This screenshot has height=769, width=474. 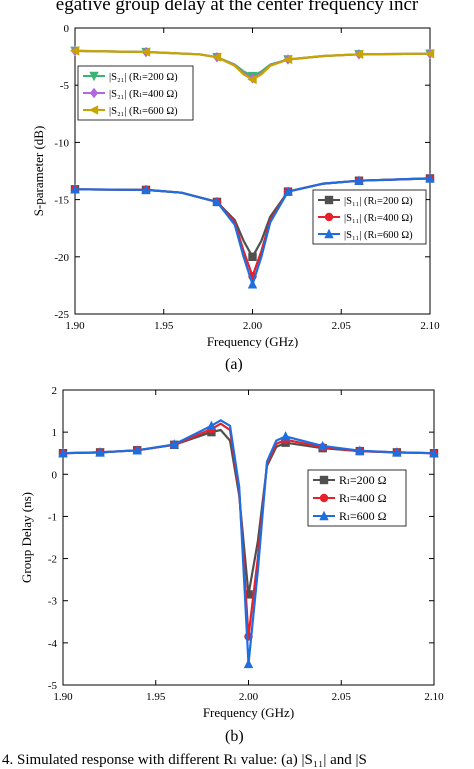 I want to click on y-axis-label: S-parameter (dB), so click(x=38, y=171).